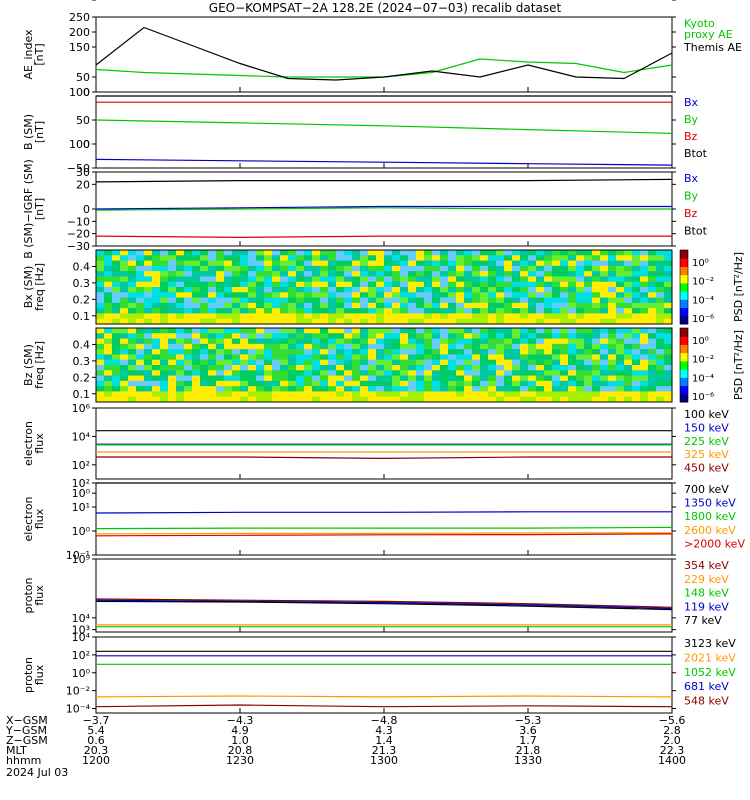 The image size is (750, 800). I want to click on legend-entry: Btot, so click(696, 231).